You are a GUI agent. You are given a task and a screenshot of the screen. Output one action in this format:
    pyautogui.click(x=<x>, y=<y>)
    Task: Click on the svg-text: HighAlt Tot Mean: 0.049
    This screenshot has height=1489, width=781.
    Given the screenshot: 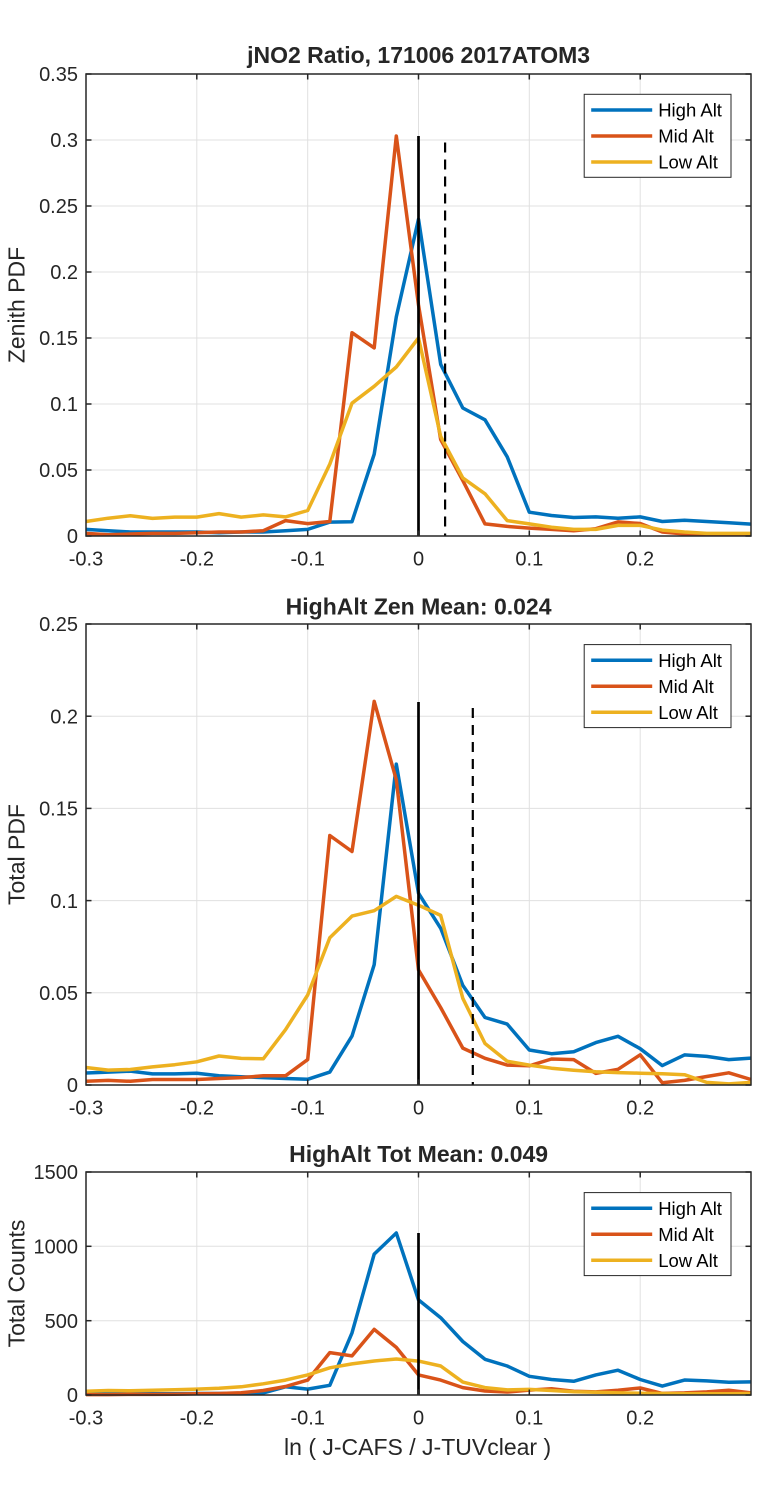 What is the action you would take?
    pyautogui.click(x=418, y=1154)
    